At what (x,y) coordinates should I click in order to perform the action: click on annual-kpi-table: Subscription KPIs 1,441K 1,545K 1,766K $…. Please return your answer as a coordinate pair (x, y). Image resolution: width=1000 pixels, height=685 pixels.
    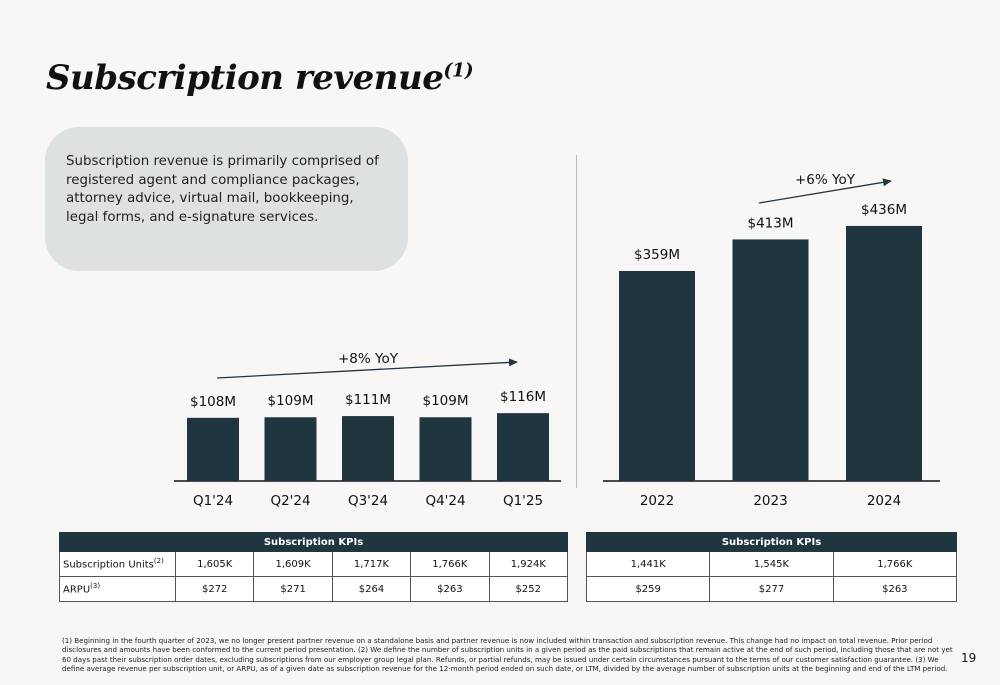
    Looking at the image, I should click on (771, 567).